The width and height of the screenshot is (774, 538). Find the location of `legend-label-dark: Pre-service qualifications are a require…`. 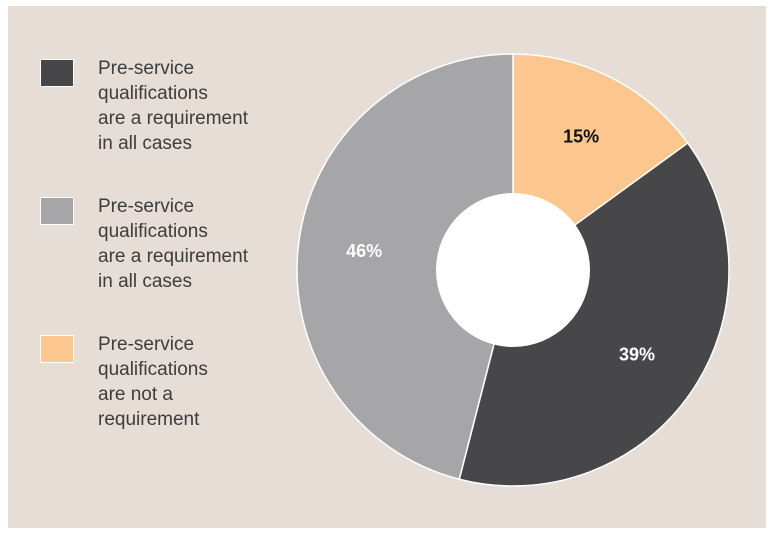

legend-label-dark: Pre-service qualifications are a require… is located at coordinates (198, 106).